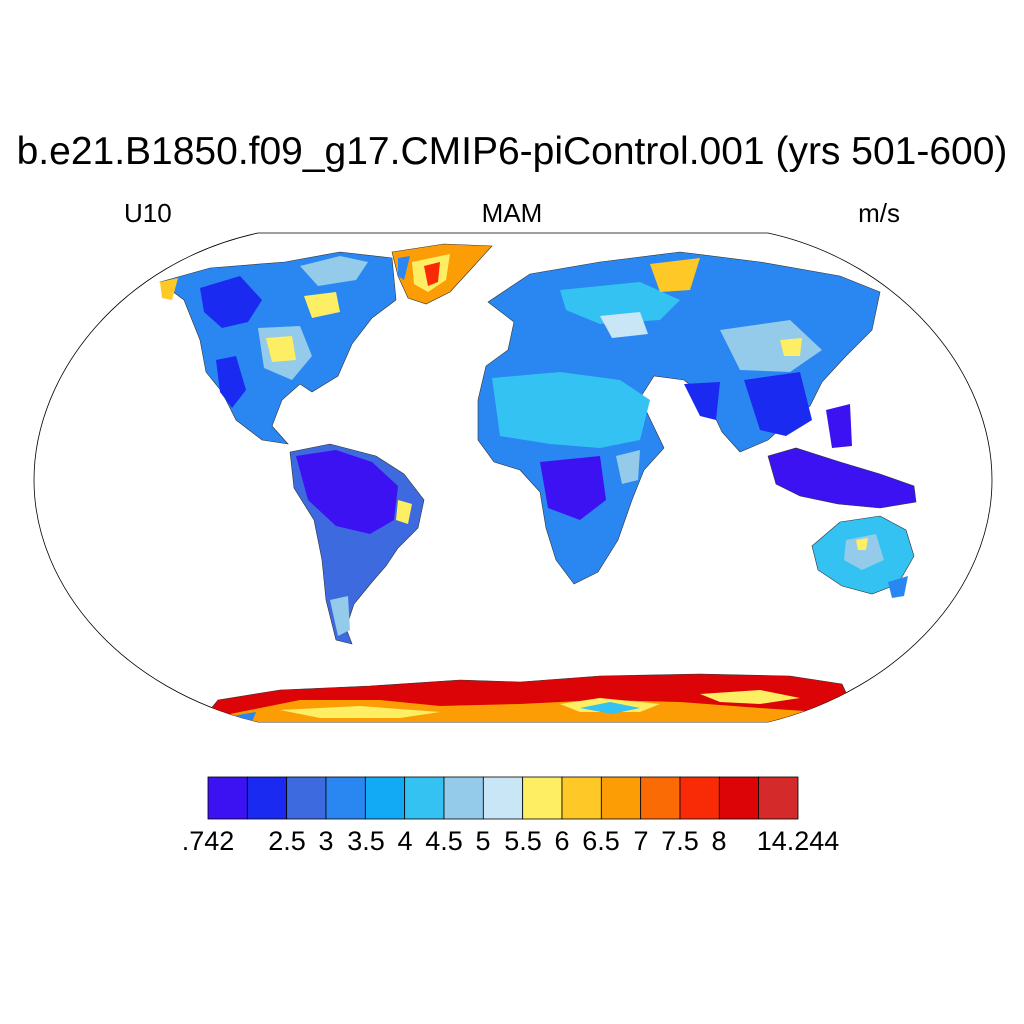 This screenshot has height=1024, width=1024. I want to click on antarctica-field, so click(530, 697).